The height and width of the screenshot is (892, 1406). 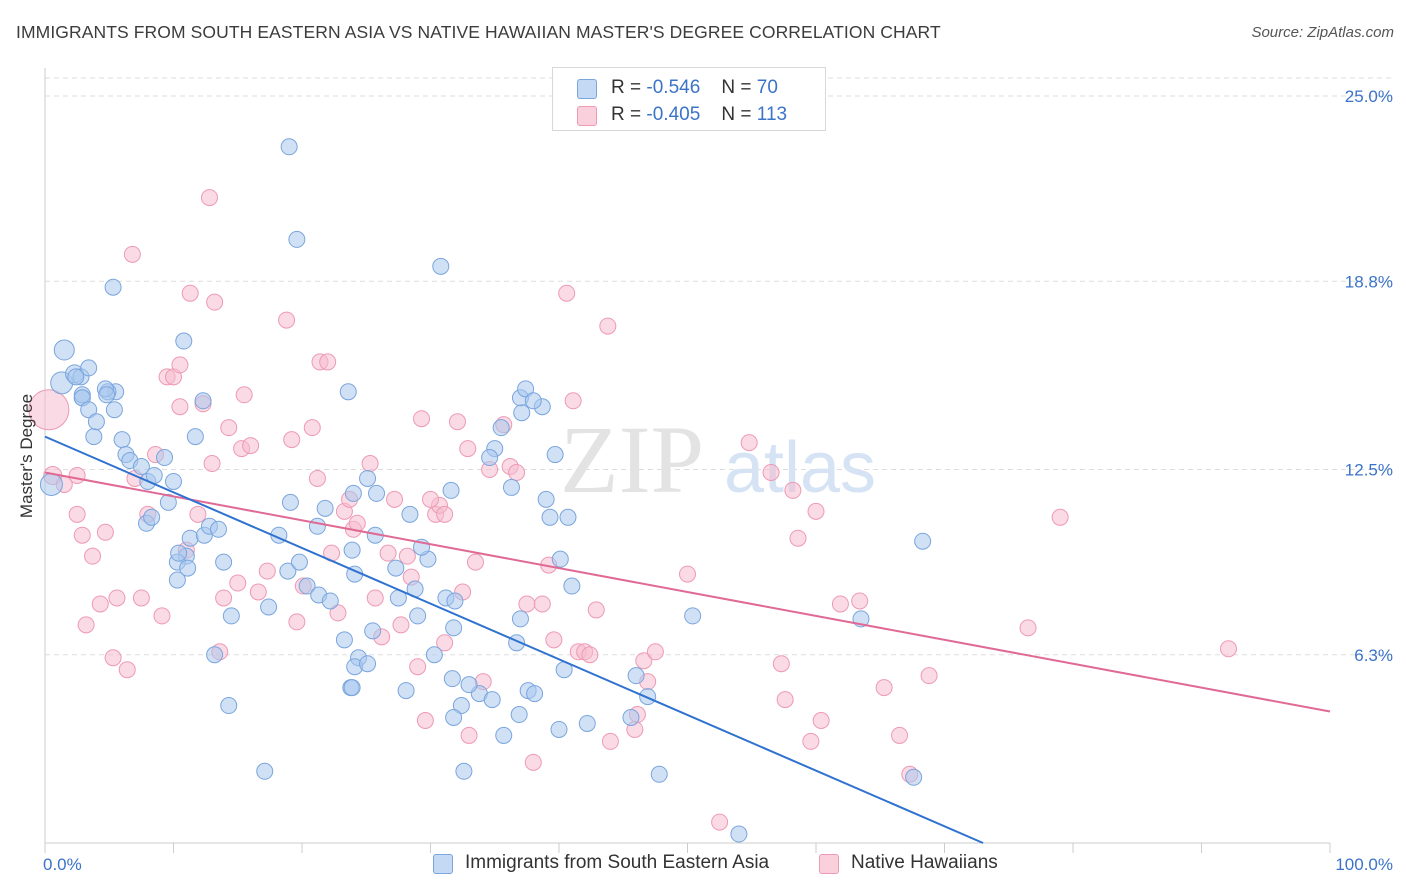 What do you see at coordinates (1369, 470) in the screenshot?
I see `y-tick-label: 12.5%` at bounding box center [1369, 470].